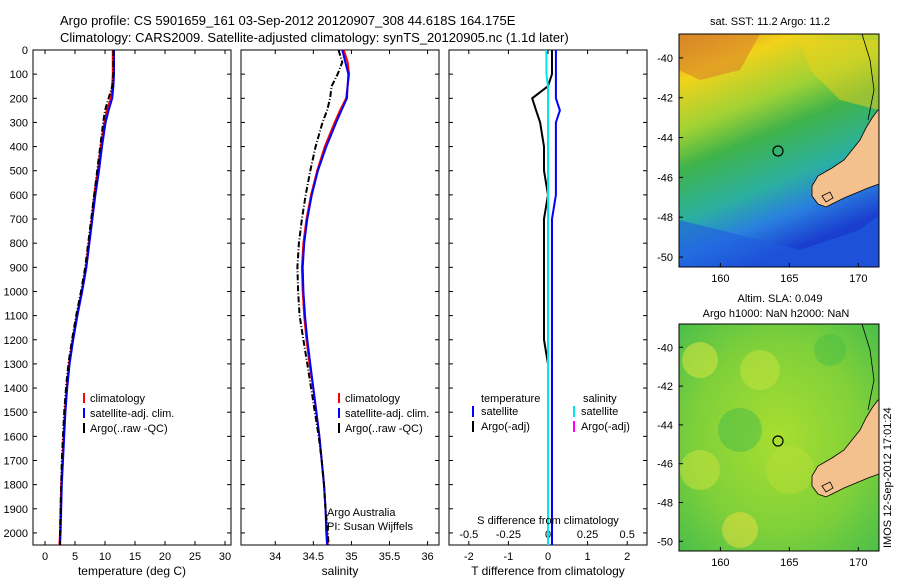 The width and height of the screenshot is (900, 580). What do you see at coordinates (16, 510) in the screenshot?
I see `depth-tick-label: 1900` at bounding box center [16, 510].